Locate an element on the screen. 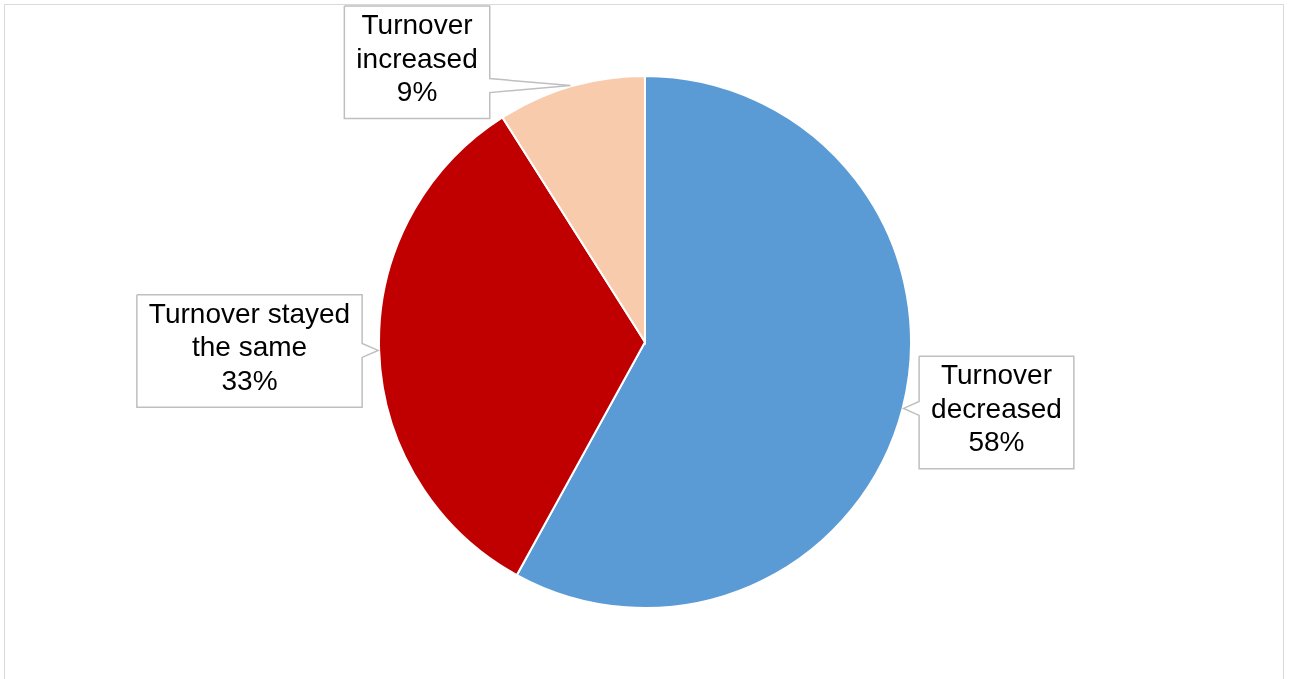 This screenshot has height=679, width=1290. slice-label: Turnover decreased is located at coordinates (996, 391).